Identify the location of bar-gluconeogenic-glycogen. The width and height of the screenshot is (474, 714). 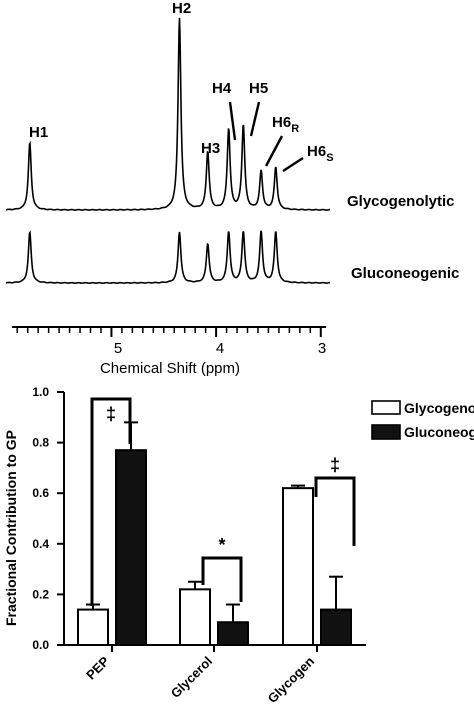
(336, 627).